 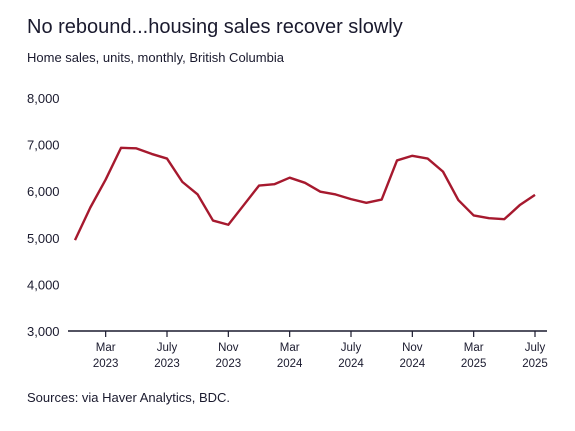 What do you see at coordinates (43, 145) in the screenshot?
I see `y-tick-label: 7,000` at bounding box center [43, 145].